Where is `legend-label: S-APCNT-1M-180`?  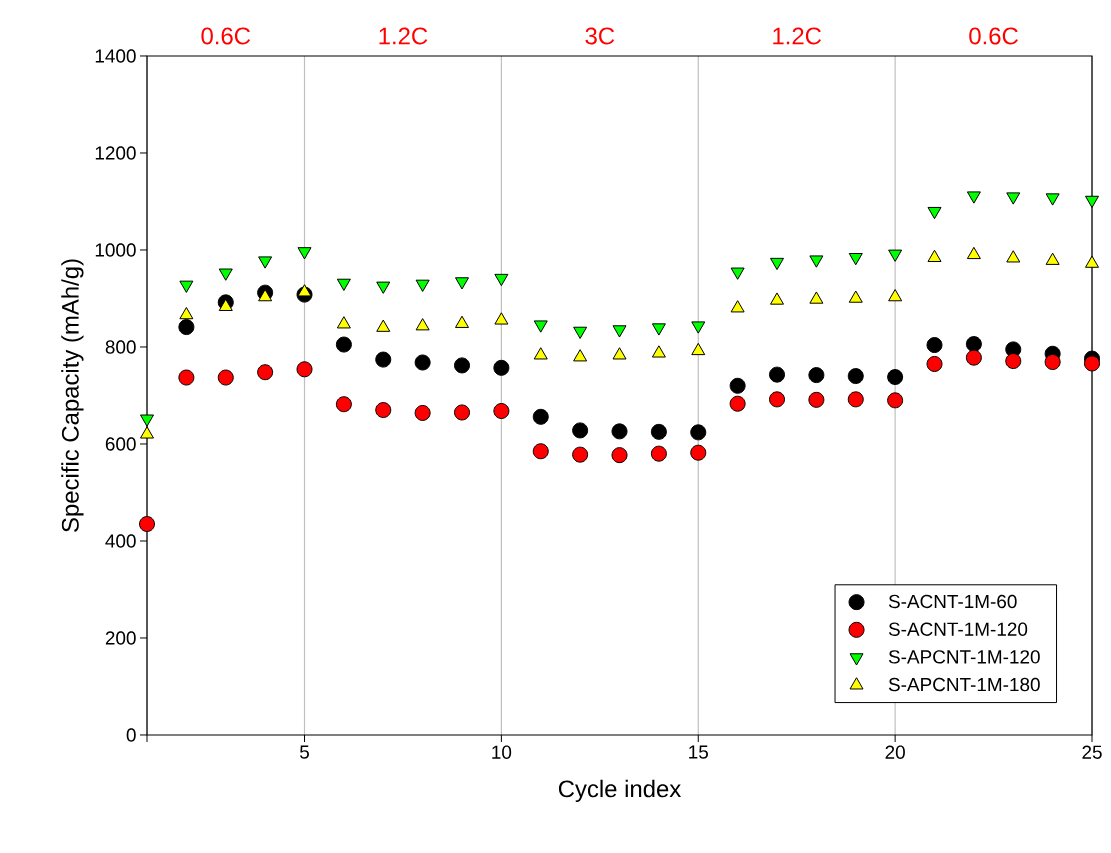
legend-label: S-APCNT-1M-180 is located at coordinates (964, 684).